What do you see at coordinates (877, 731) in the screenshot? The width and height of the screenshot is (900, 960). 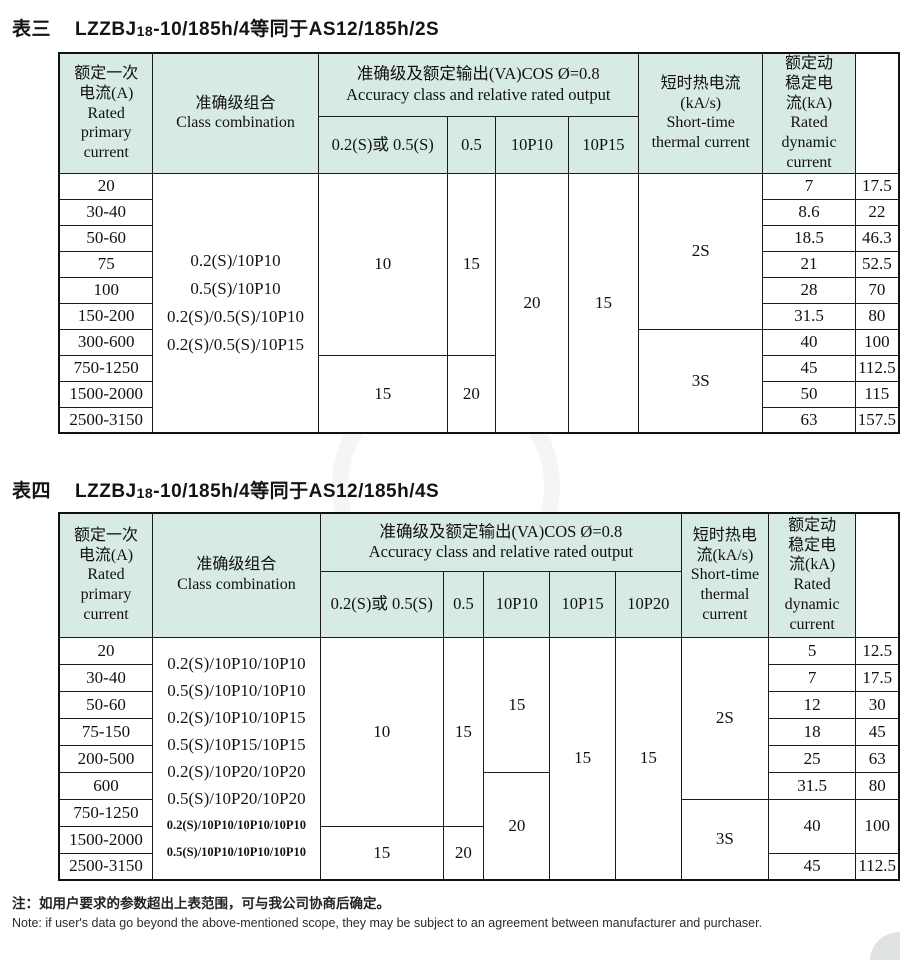 I see `dynamic-current-cell: 45` at bounding box center [877, 731].